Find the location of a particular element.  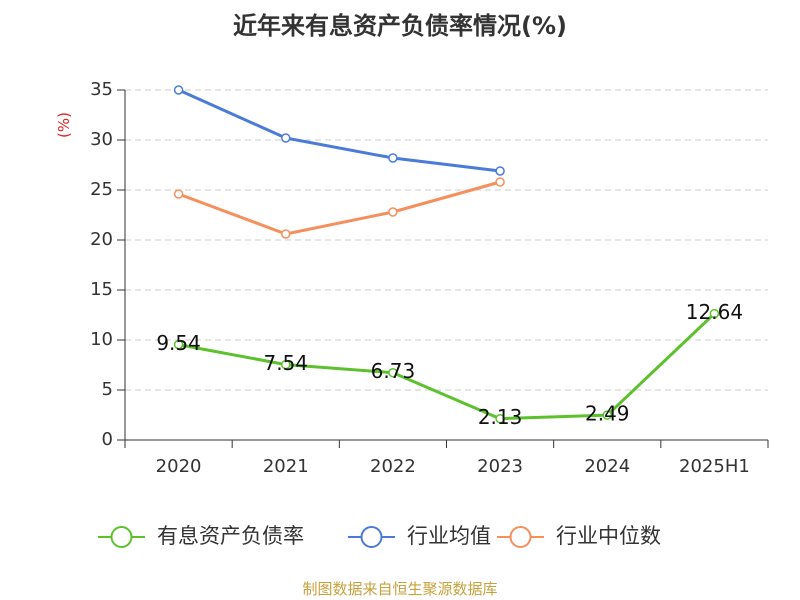

y-tick-label: 5 is located at coordinates (107, 389).